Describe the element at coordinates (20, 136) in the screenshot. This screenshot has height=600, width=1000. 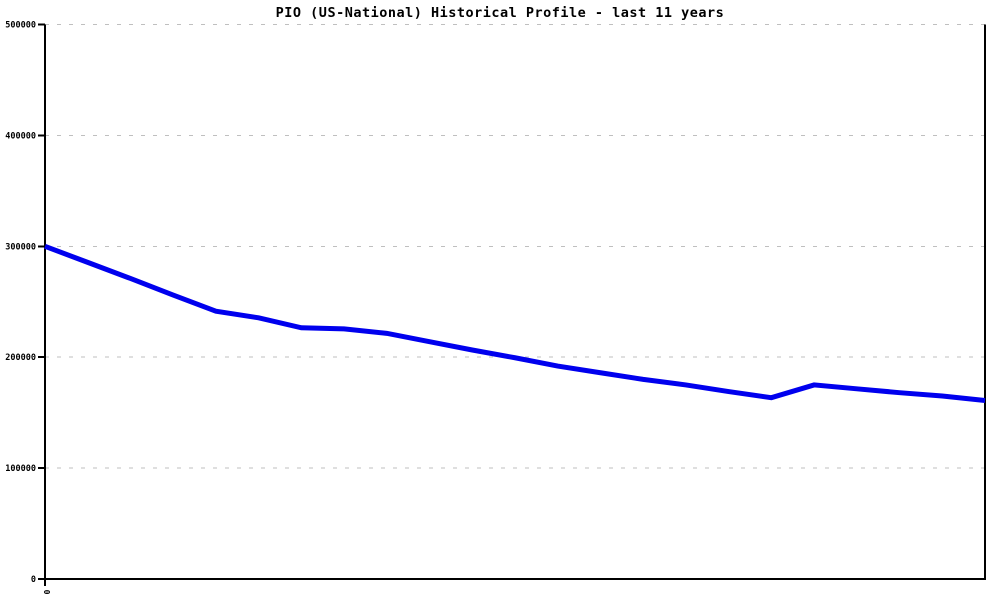
I see `y-tick-label: 400000` at that location.